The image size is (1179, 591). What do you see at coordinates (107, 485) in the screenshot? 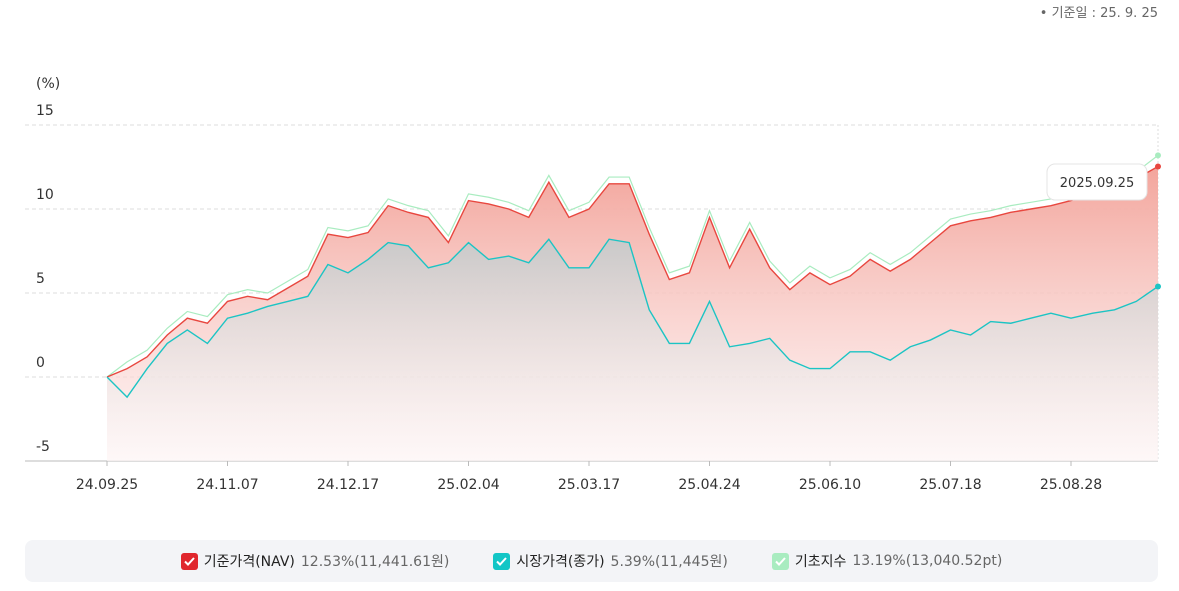
I see `x-tick-label: 24.09.25` at bounding box center [107, 485].